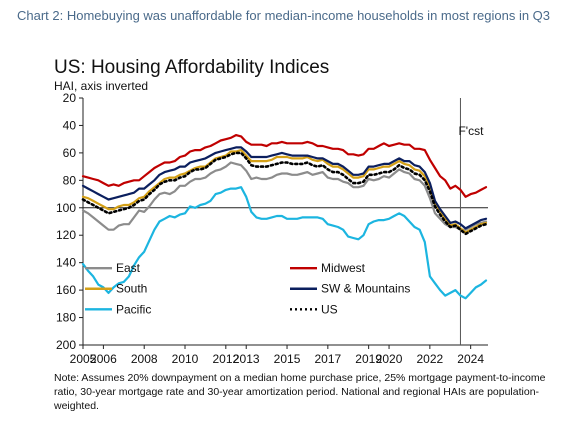 The height and width of the screenshot is (422, 567). Describe the element at coordinates (144, 359) in the screenshot. I see `x-tick-label: 2008` at that location.